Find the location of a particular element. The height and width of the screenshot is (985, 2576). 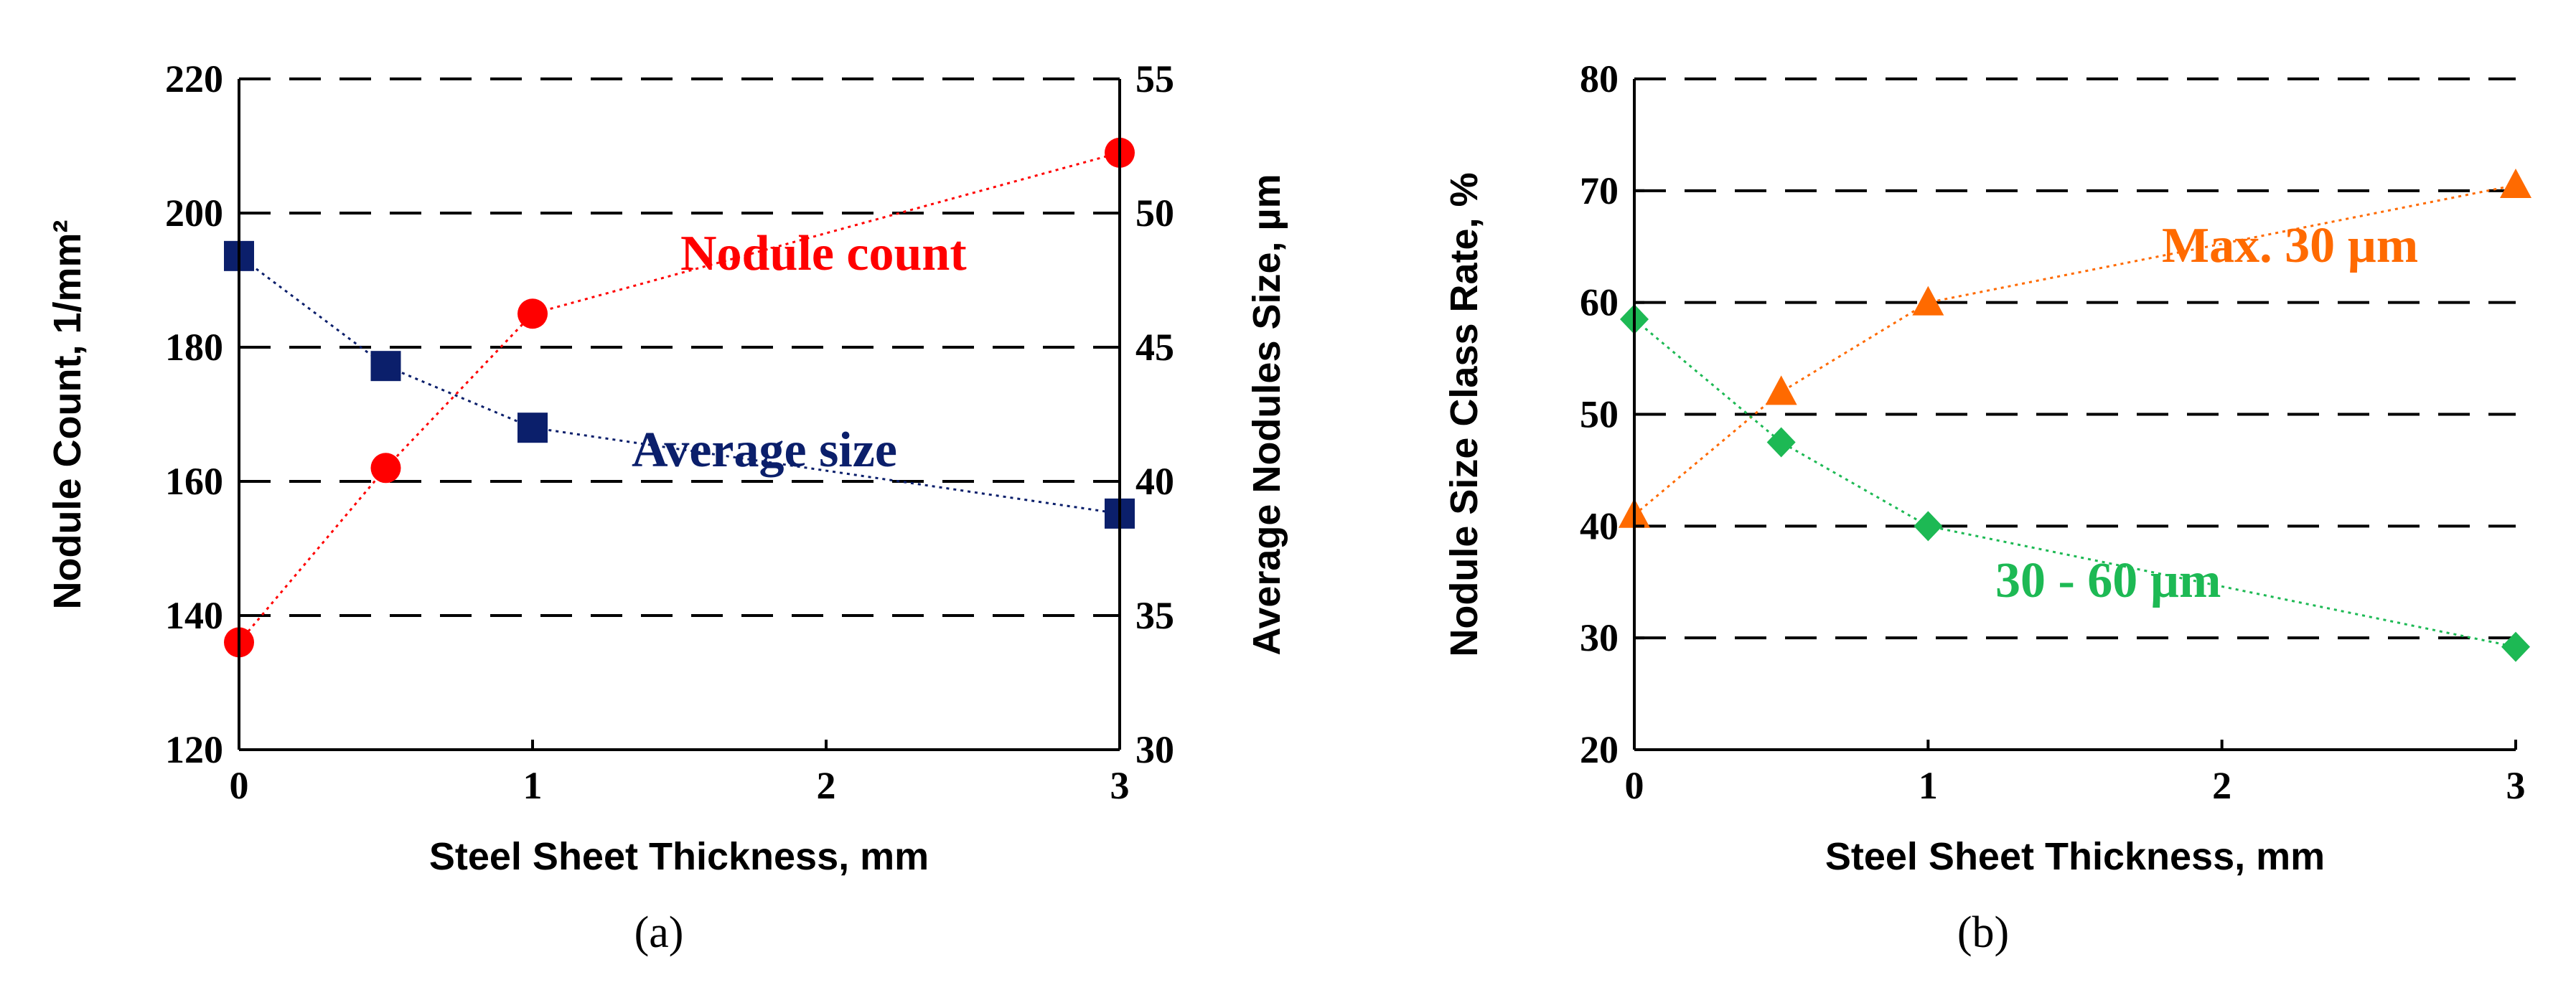

panel-b-y-tick-label: 20 is located at coordinates (1600, 749).